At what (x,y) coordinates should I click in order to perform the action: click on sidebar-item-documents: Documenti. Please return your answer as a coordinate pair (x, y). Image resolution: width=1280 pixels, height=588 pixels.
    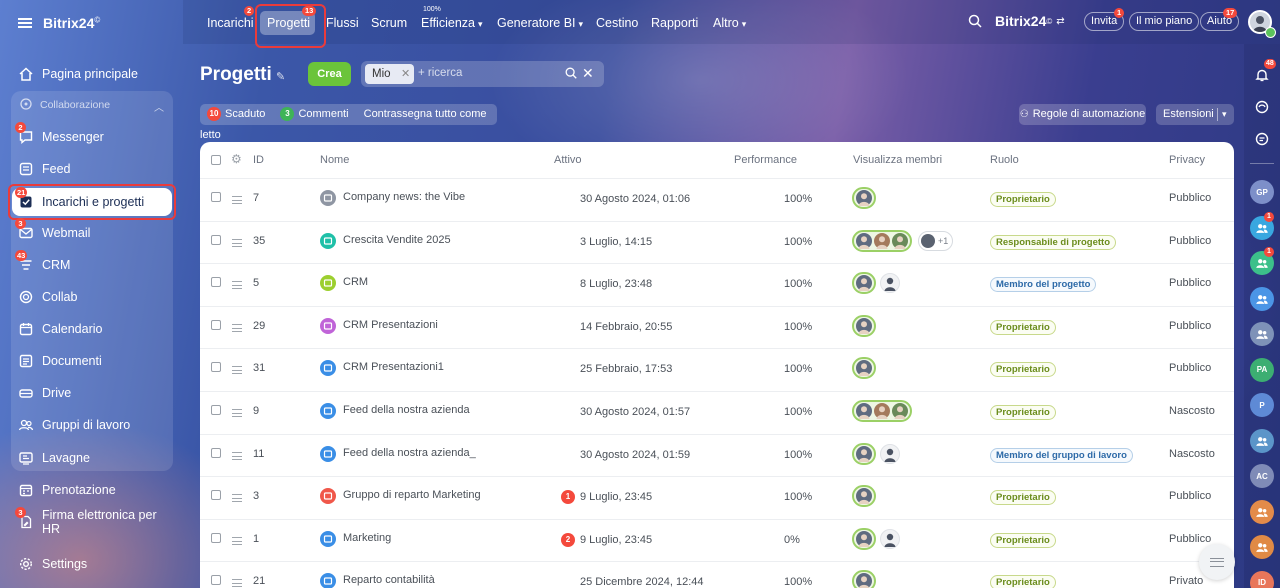
    Looking at the image, I should click on (92, 361).